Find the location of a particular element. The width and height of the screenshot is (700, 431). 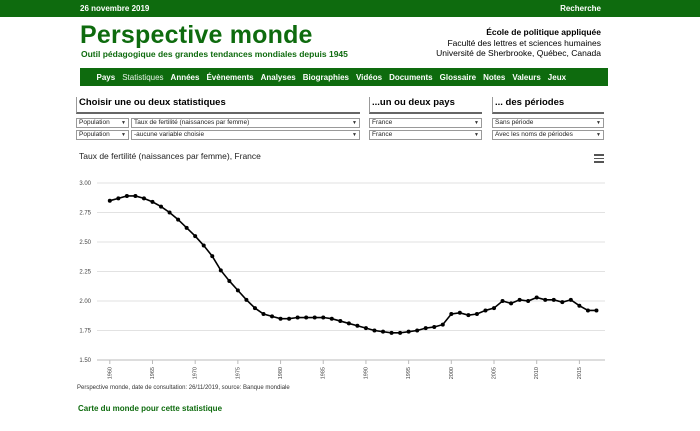

category-select-2: Population ▼ is located at coordinates (102, 135).